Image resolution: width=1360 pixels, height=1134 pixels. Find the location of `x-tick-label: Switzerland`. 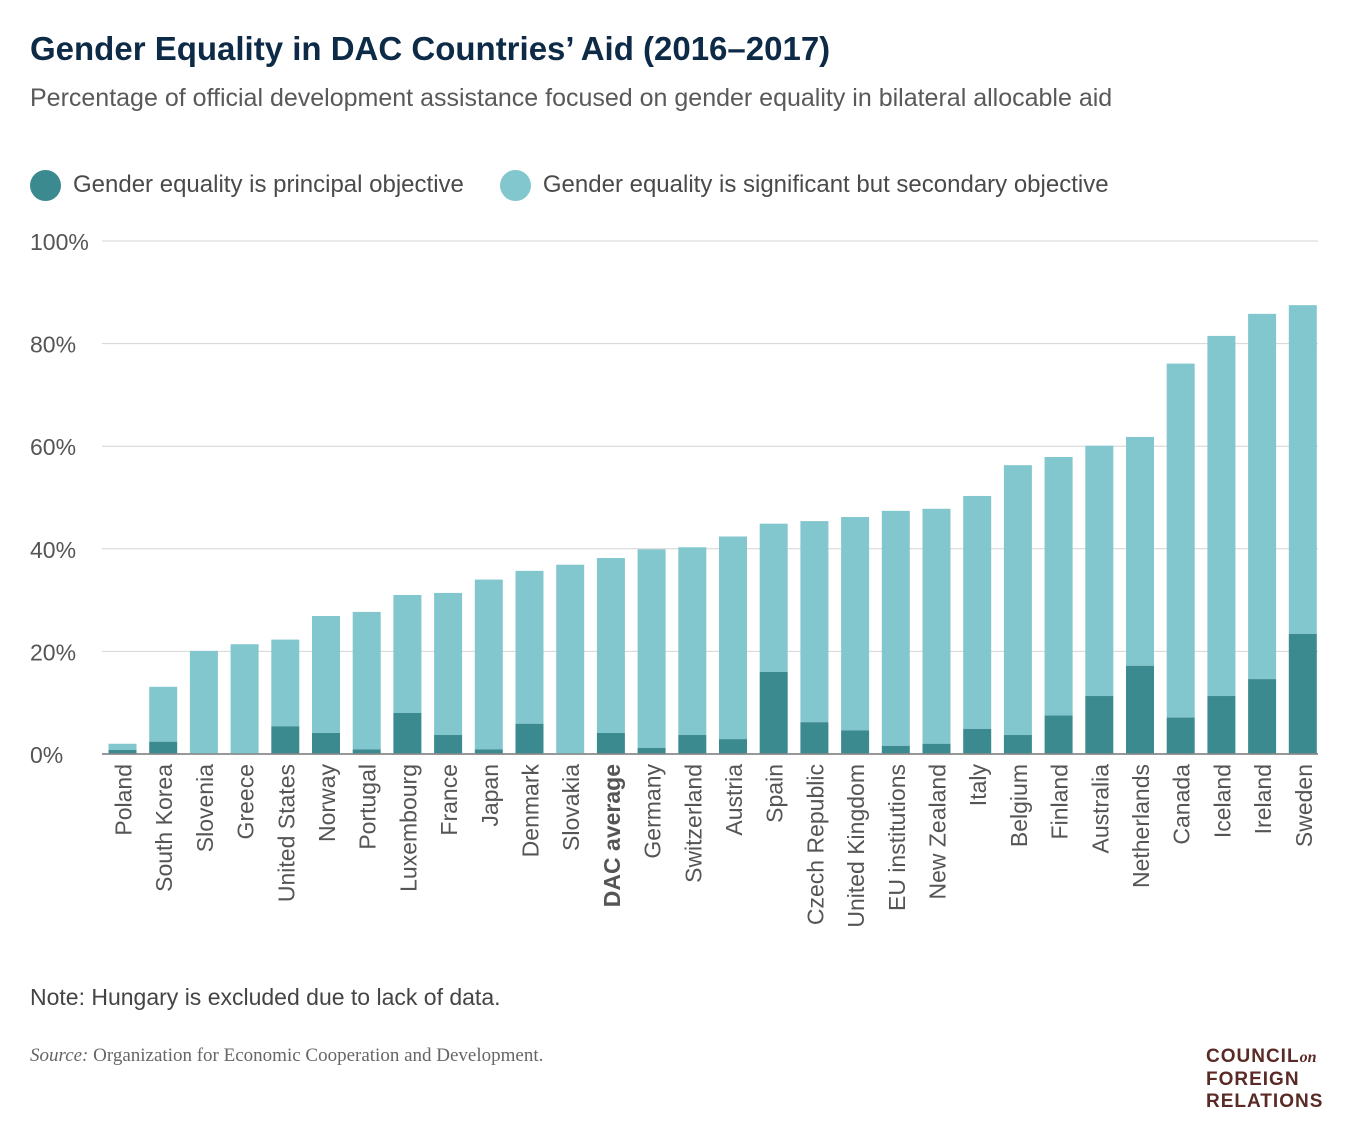

x-tick-label: Switzerland is located at coordinates (693, 823).